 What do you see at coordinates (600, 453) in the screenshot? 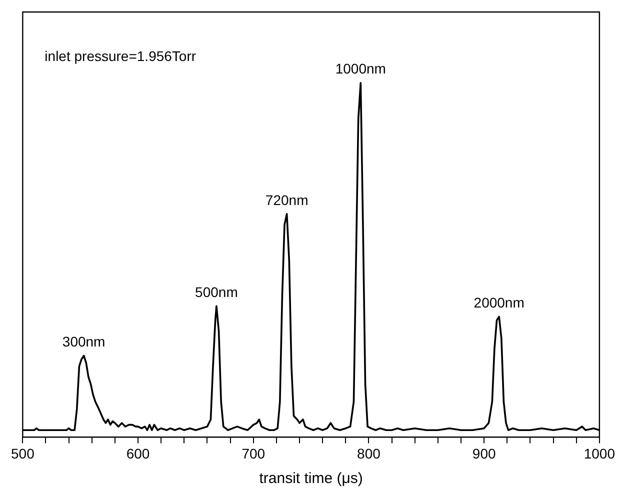
I see `x-tick-label: 1000` at bounding box center [600, 453].